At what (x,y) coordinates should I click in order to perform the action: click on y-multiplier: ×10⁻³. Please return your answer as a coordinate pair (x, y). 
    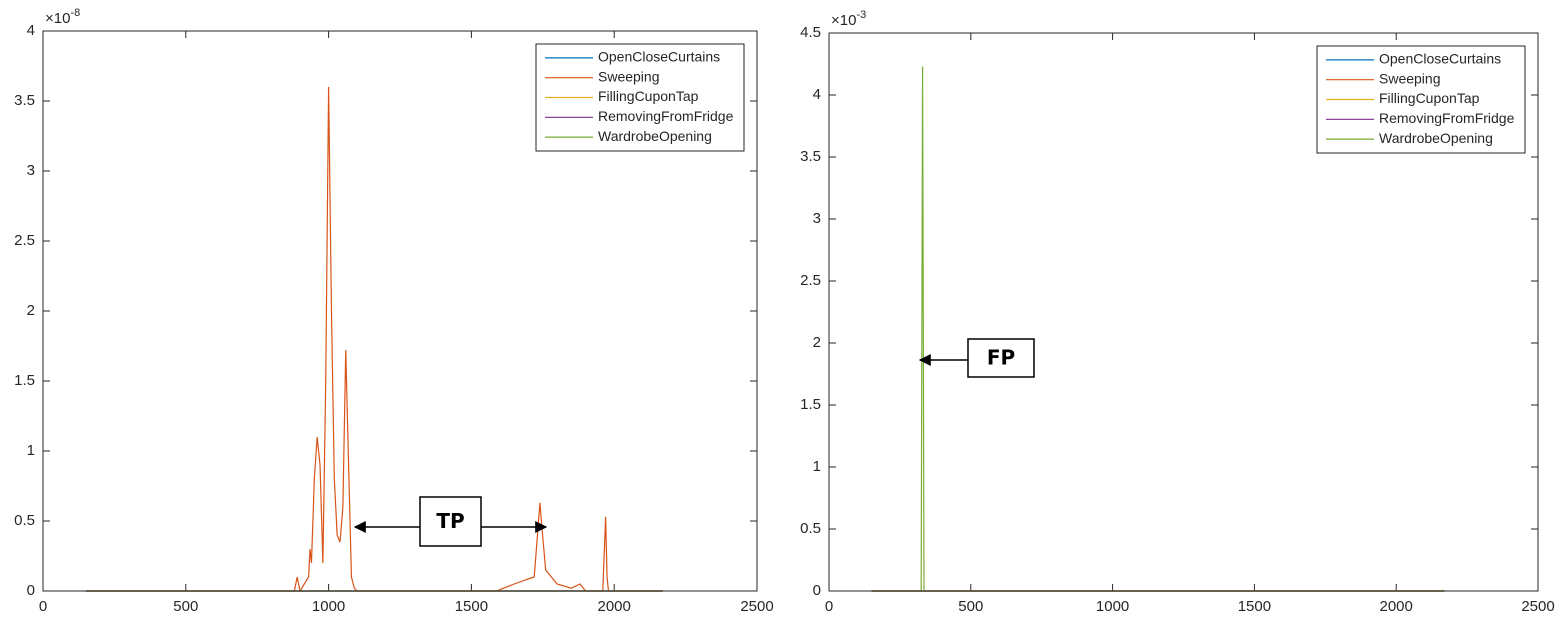
    Looking at the image, I should click on (848, 19).